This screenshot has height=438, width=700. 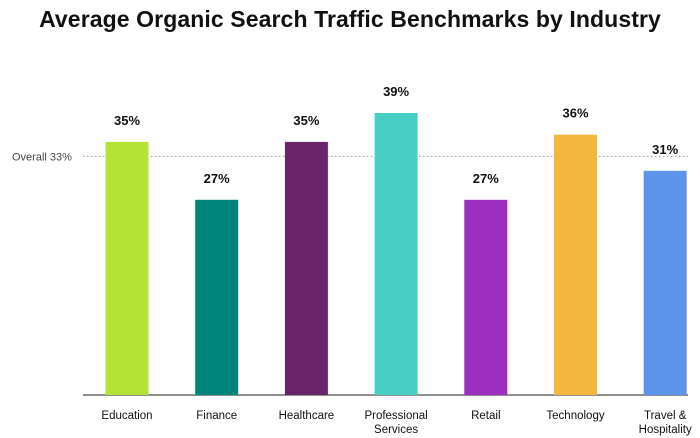 I want to click on value-label-6: 31%, so click(x=665, y=149).